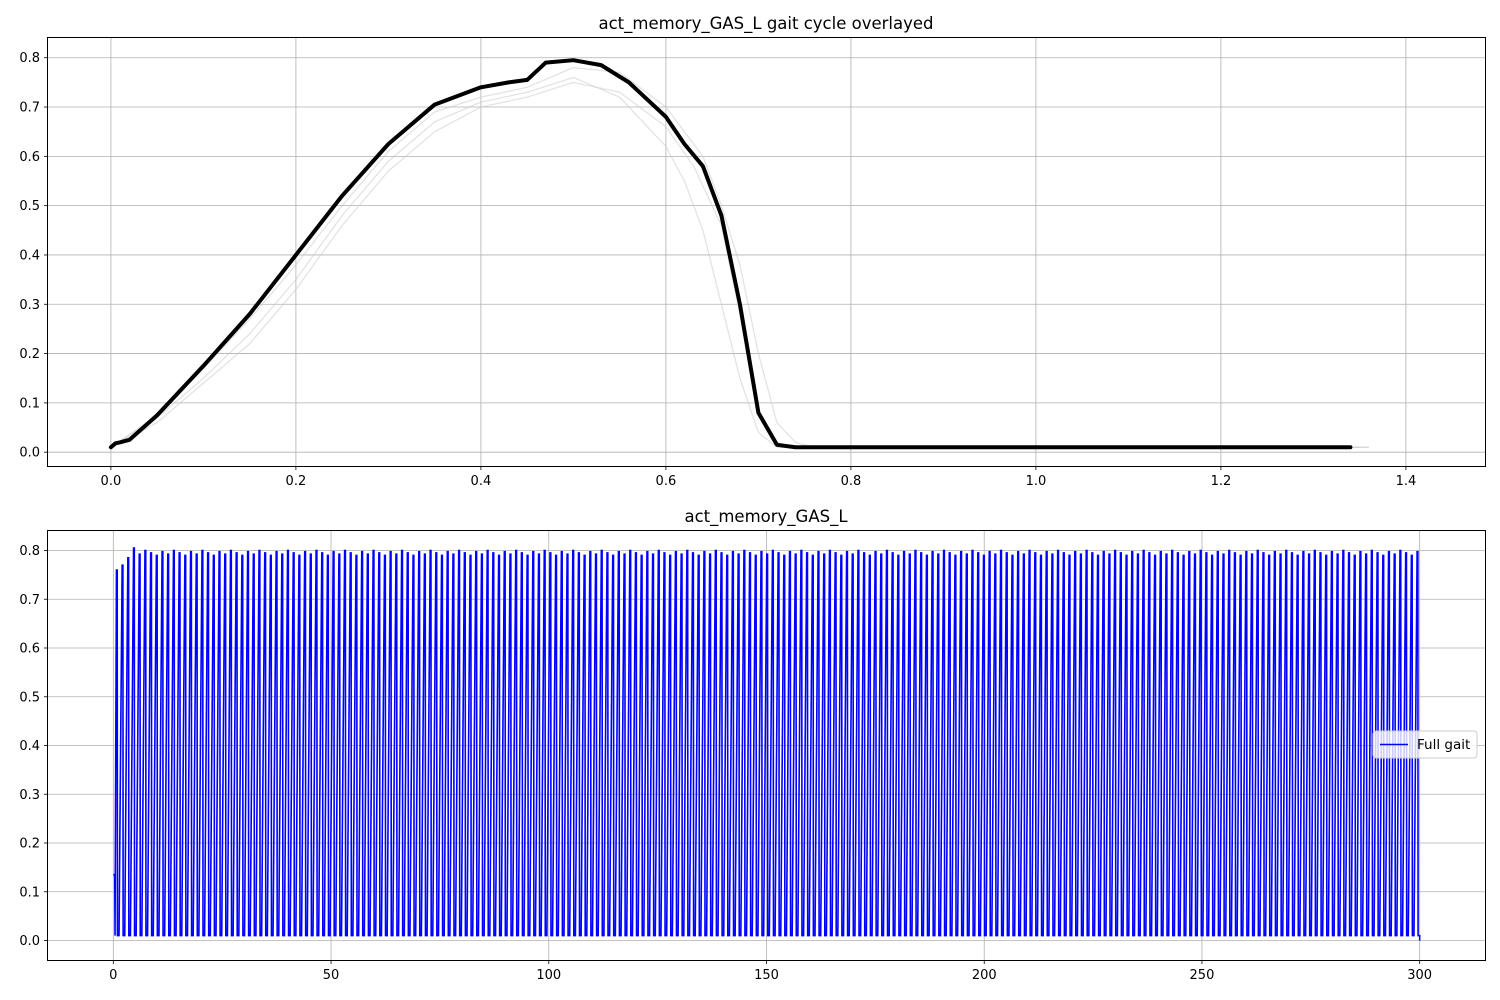 Image resolution: width=1500 pixels, height=1000 pixels. What do you see at coordinates (548, 975) in the screenshot?
I see `x-tick-label: 100` at bounding box center [548, 975].